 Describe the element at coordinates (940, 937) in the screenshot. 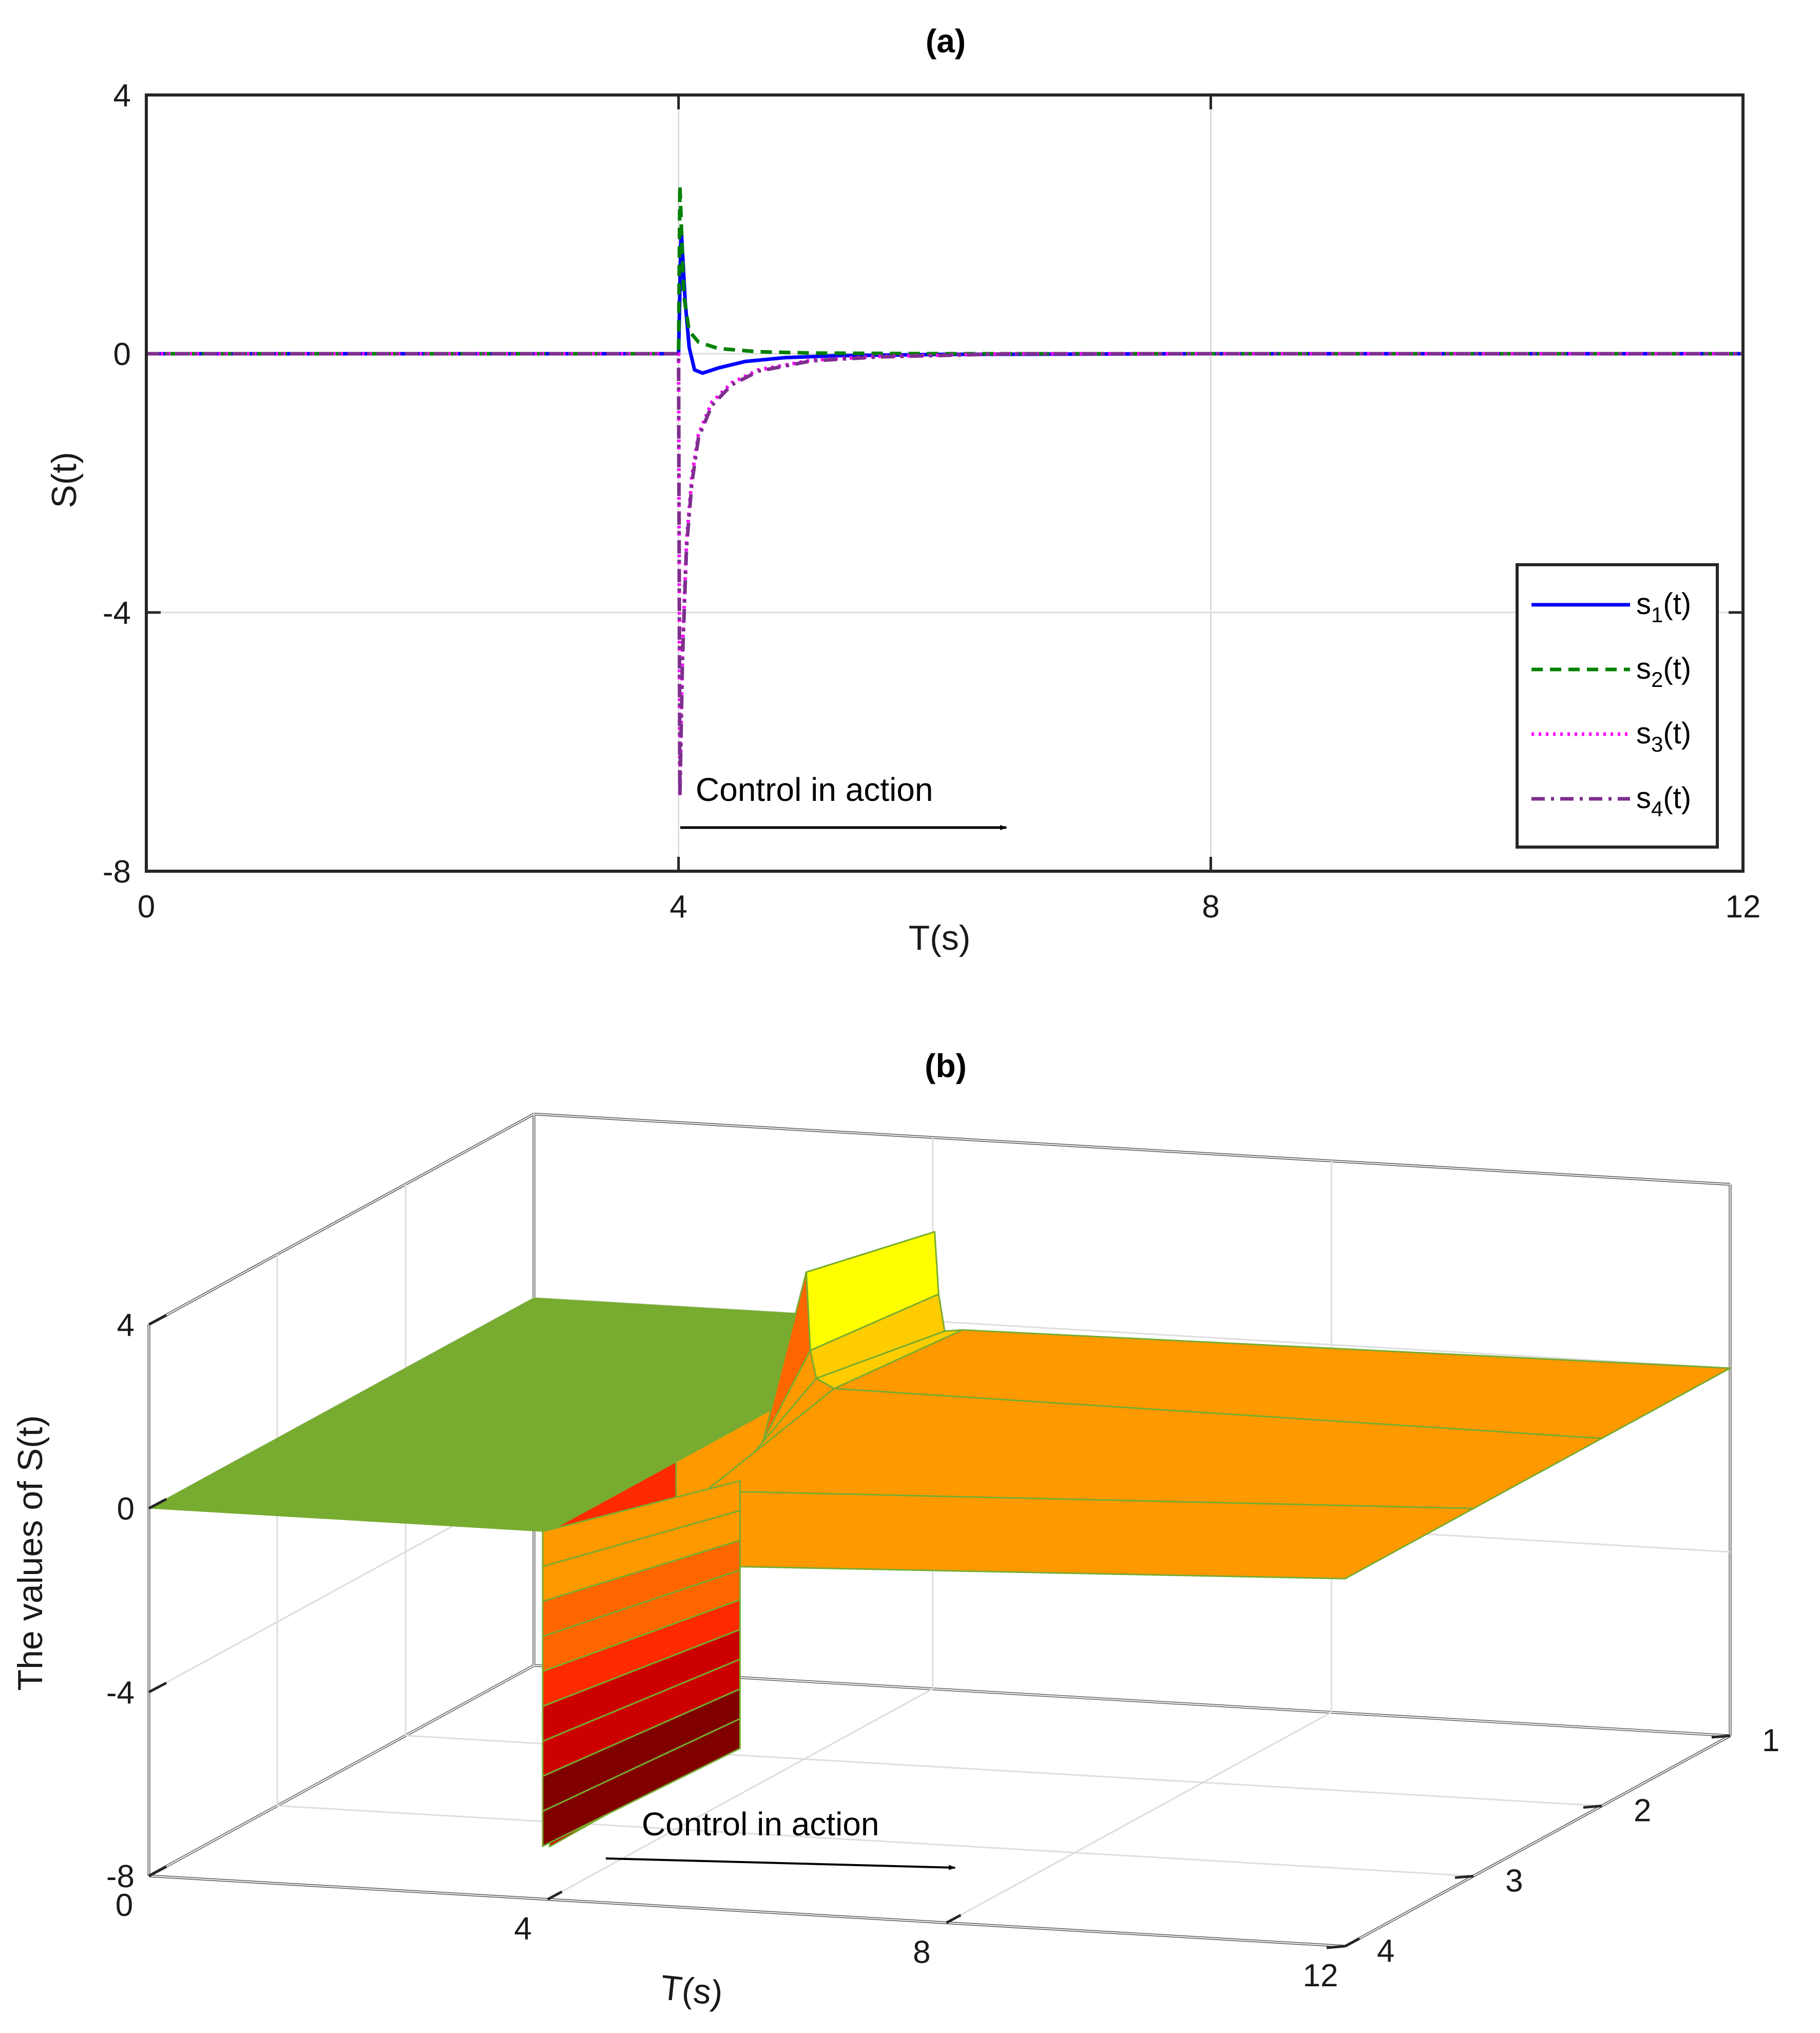

I see `panel-a-x-axis-label: T(s)` at that location.